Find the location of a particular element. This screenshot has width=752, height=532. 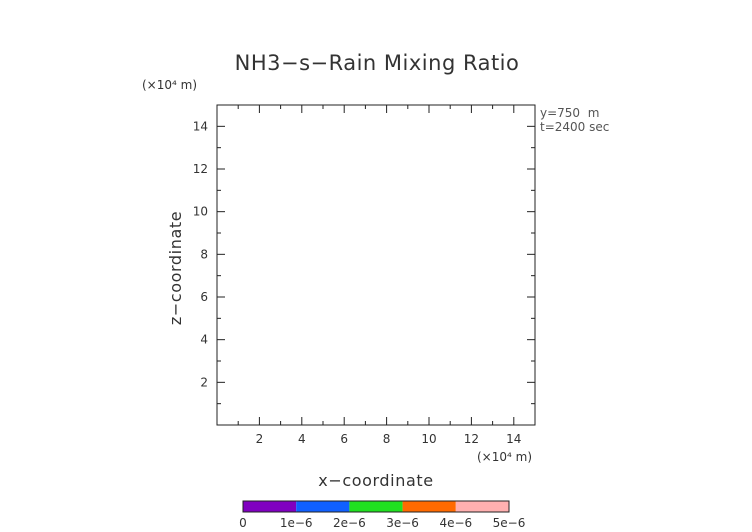

colorbar: 0 1e−6 2e−6 3e−6 4e−6 5e−6 is located at coordinates (382, 515).